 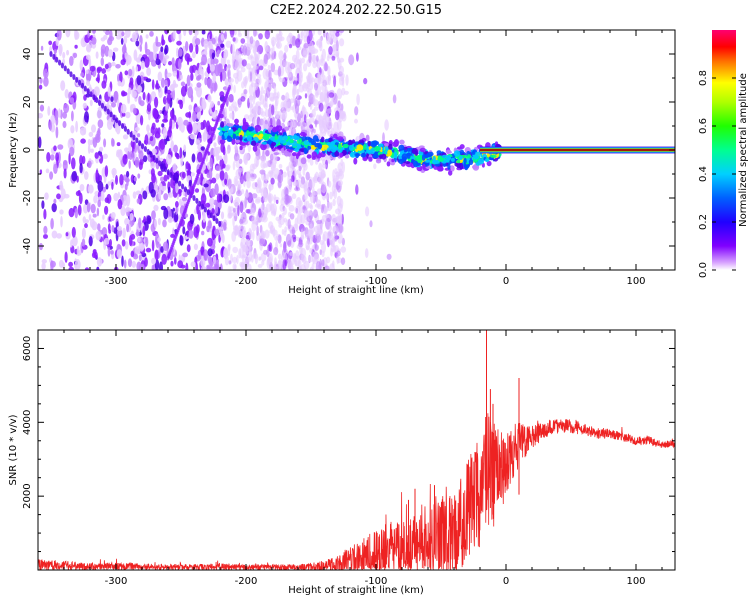 I want to click on spectrogram-x-label: Height of straight line (km), so click(x=356, y=290).